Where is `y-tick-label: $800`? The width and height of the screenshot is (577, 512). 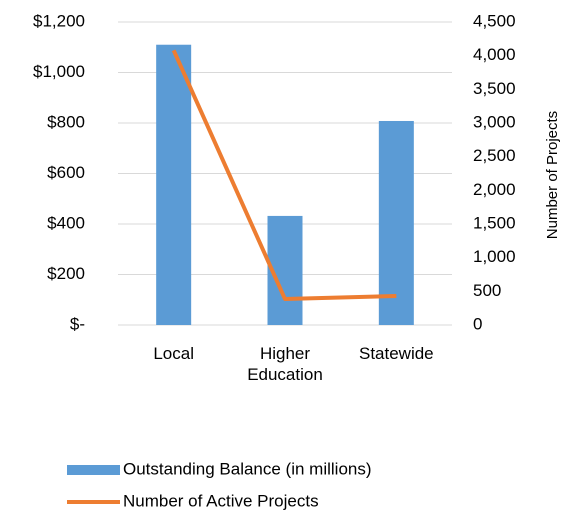 y-tick-label: $800 is located at coordinates (66, 121).